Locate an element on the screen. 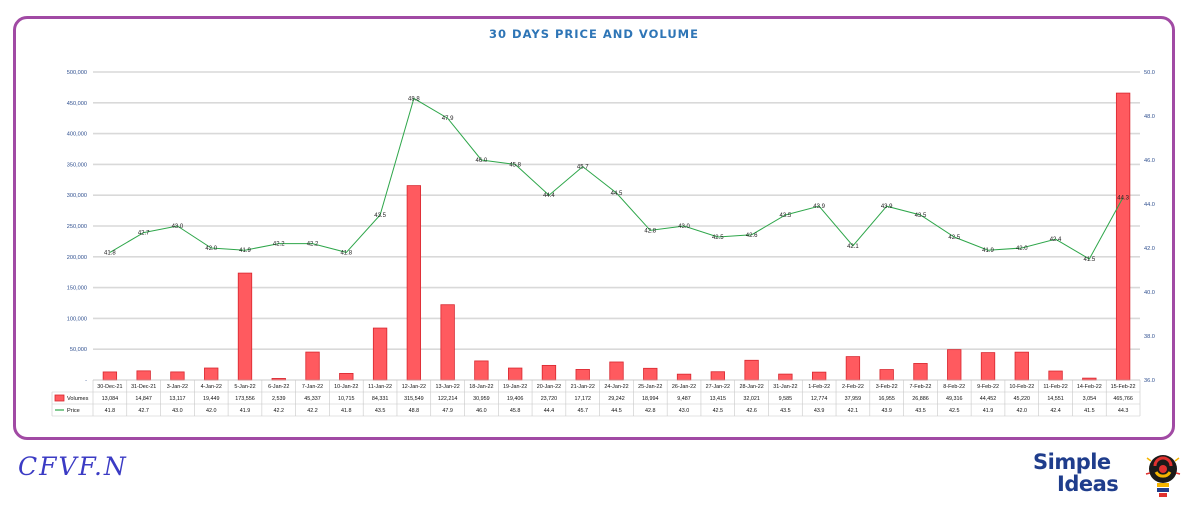  right-axis: 36.0 38.0 40.0 42.0 44.0 46.0 48.0 50.0 is located at coordinates (1149, 227).